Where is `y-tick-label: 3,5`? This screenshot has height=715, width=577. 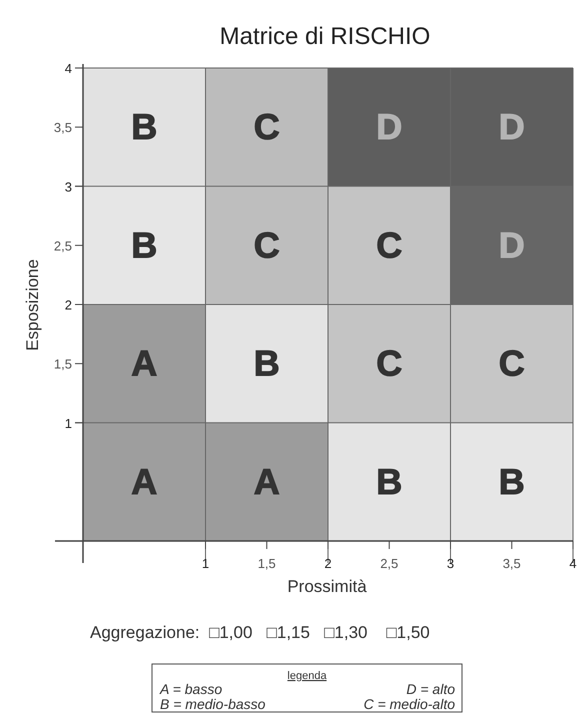 y-tick-label: 3,5 is located at coordinates (63, 128).